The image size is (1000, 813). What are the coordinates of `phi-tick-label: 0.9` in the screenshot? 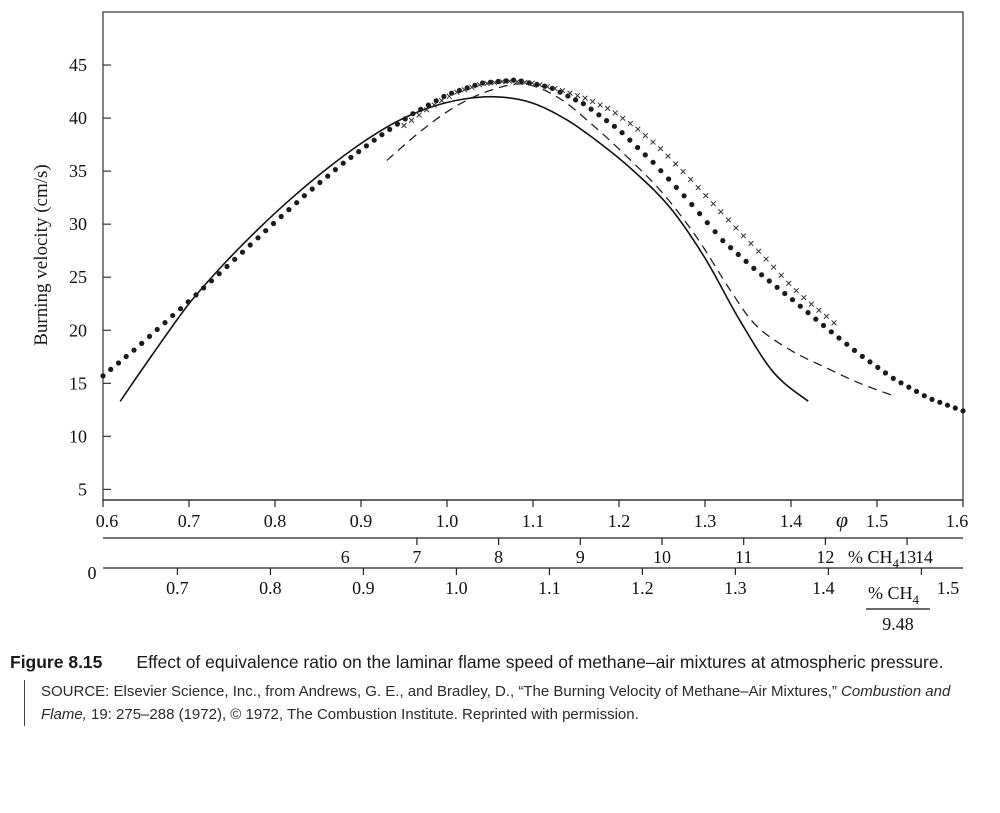 It's located at (361, 521).